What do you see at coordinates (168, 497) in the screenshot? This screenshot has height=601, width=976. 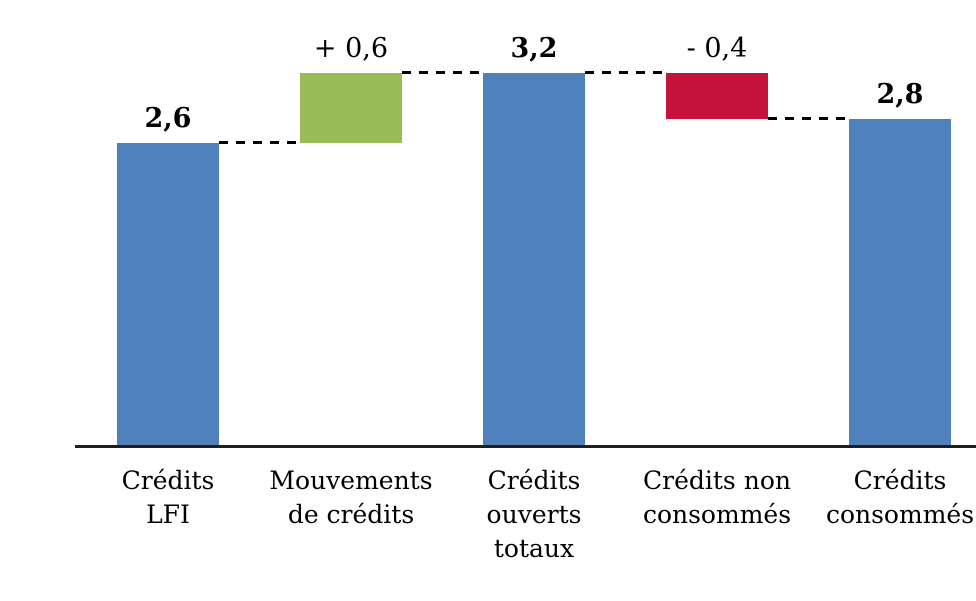 I see `x-axis-label-0: Crédits LFI` at bounding box center [168, 497].